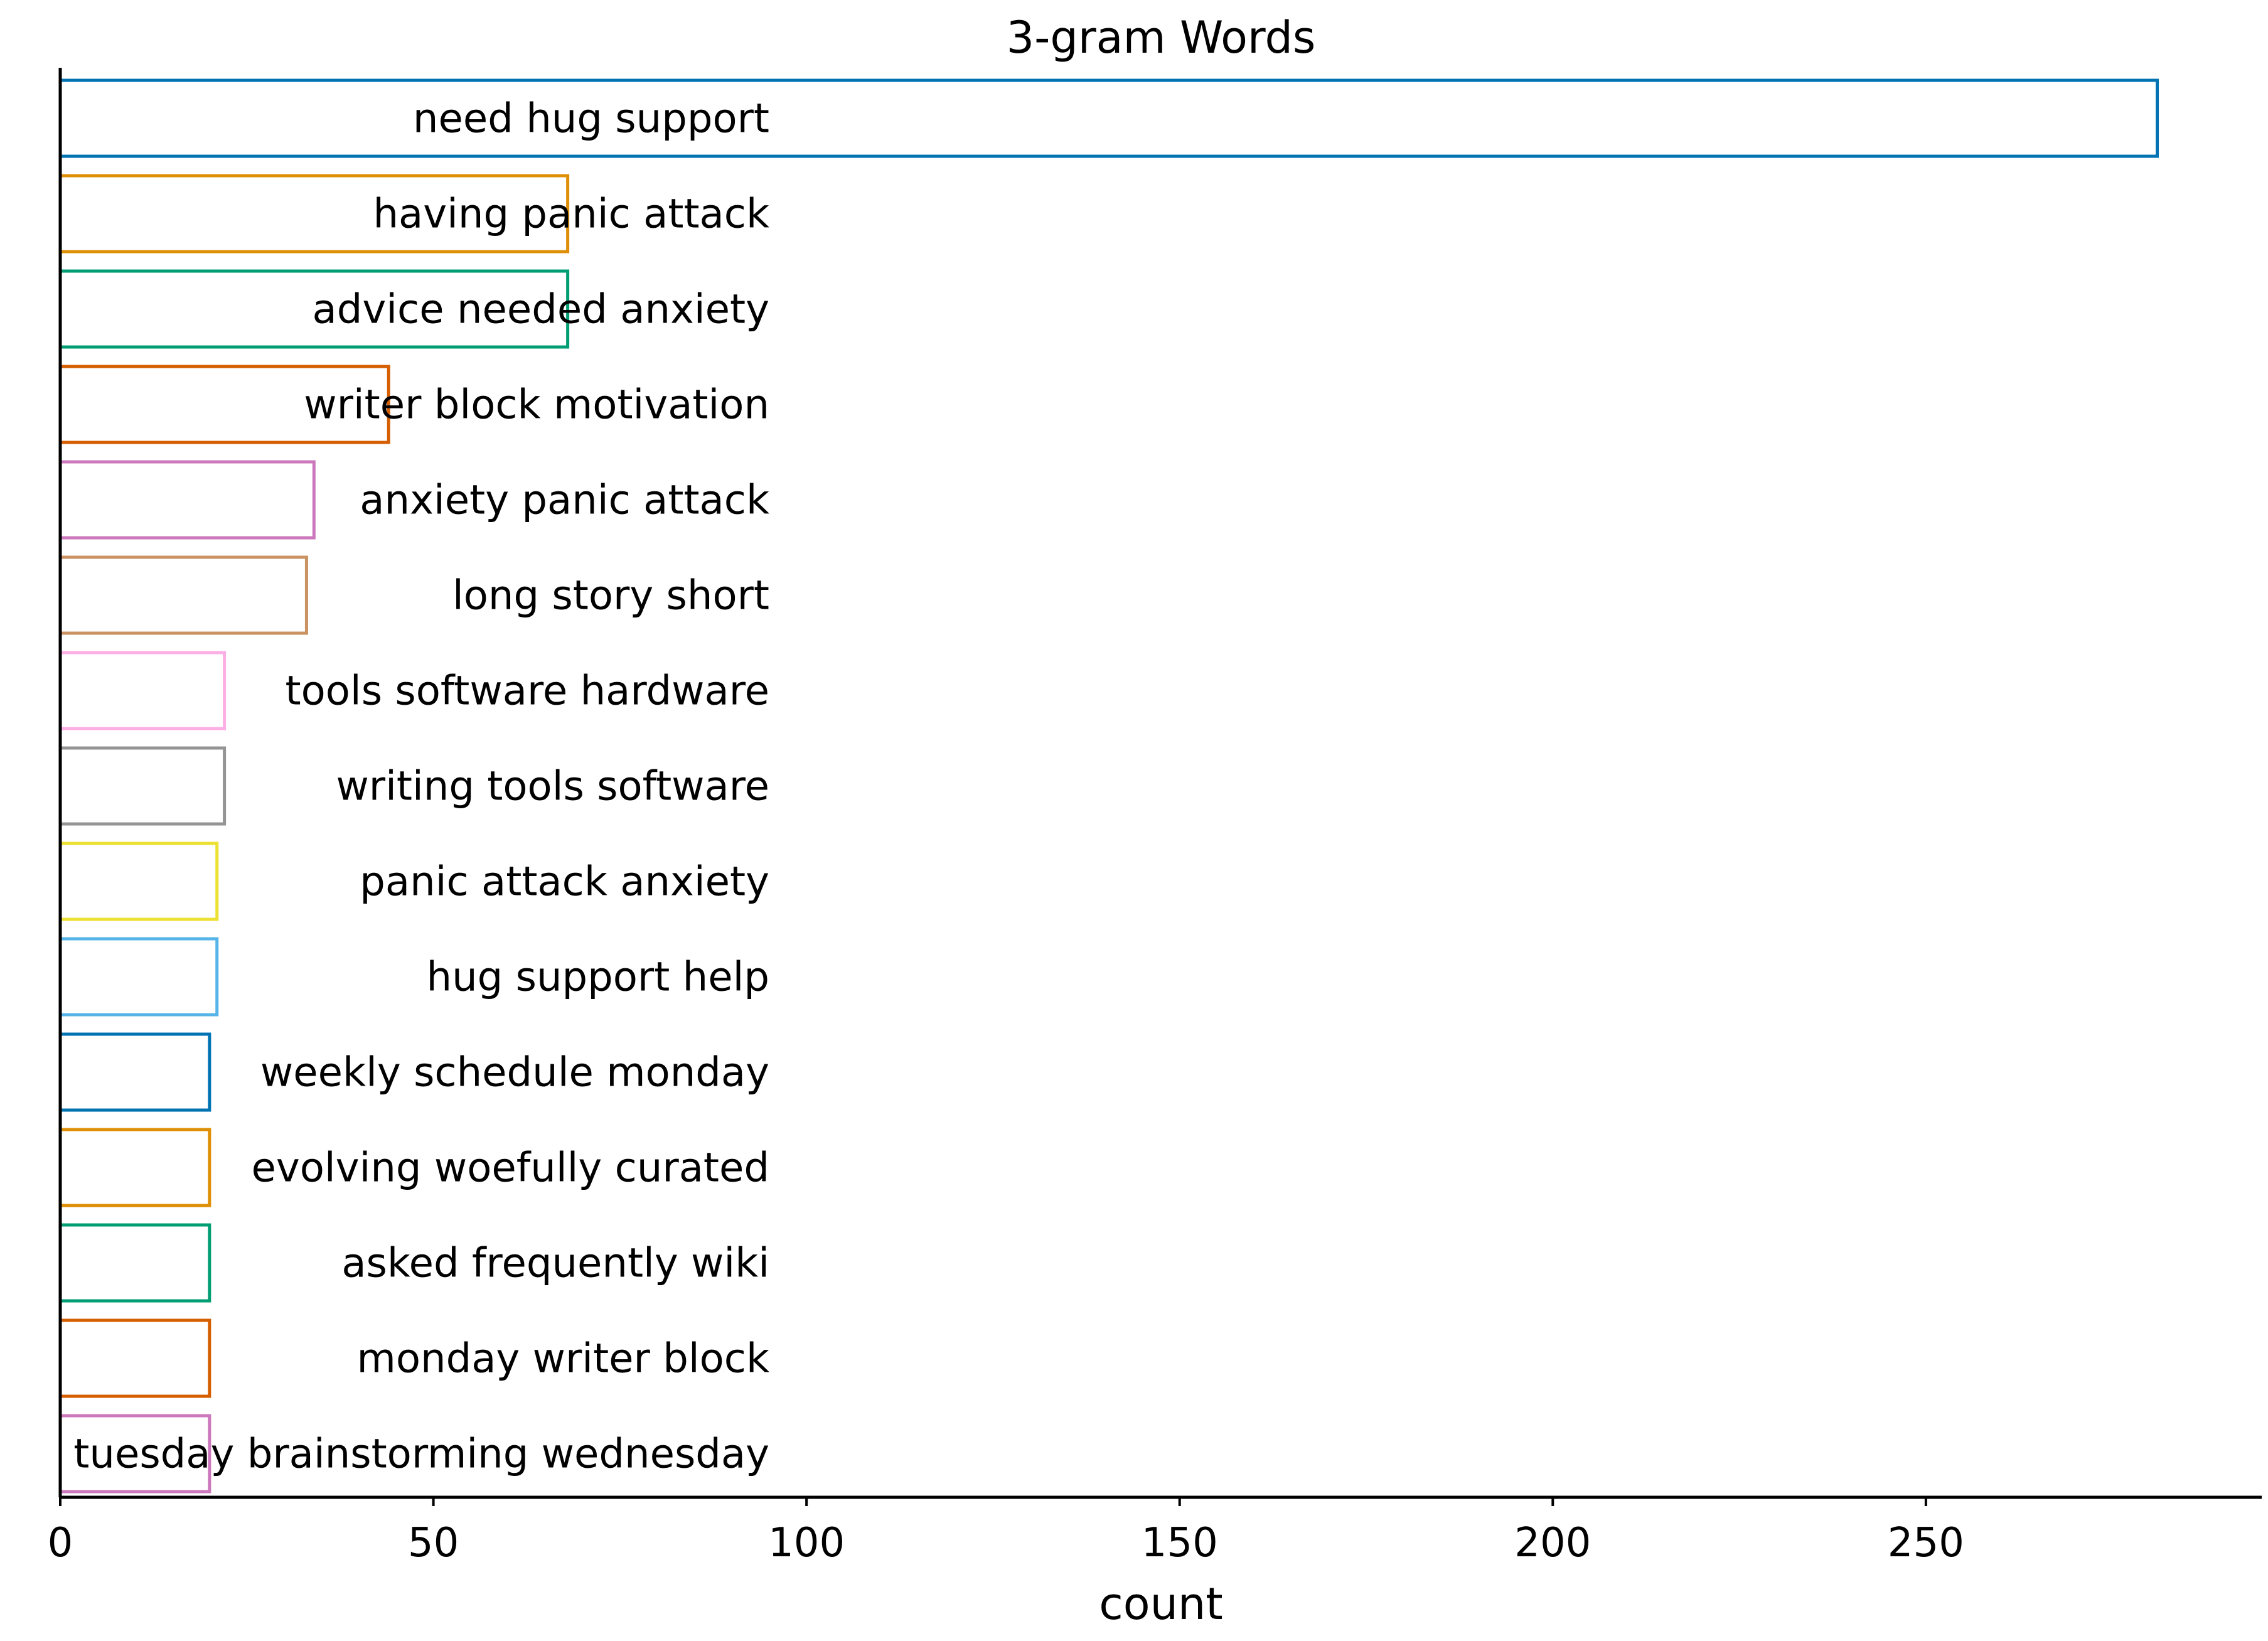  What do you see at coordinates (514, 1073) in the screenshot?
I see `bar-label: weekly schedule monday` at bounding box center [514, 1073].